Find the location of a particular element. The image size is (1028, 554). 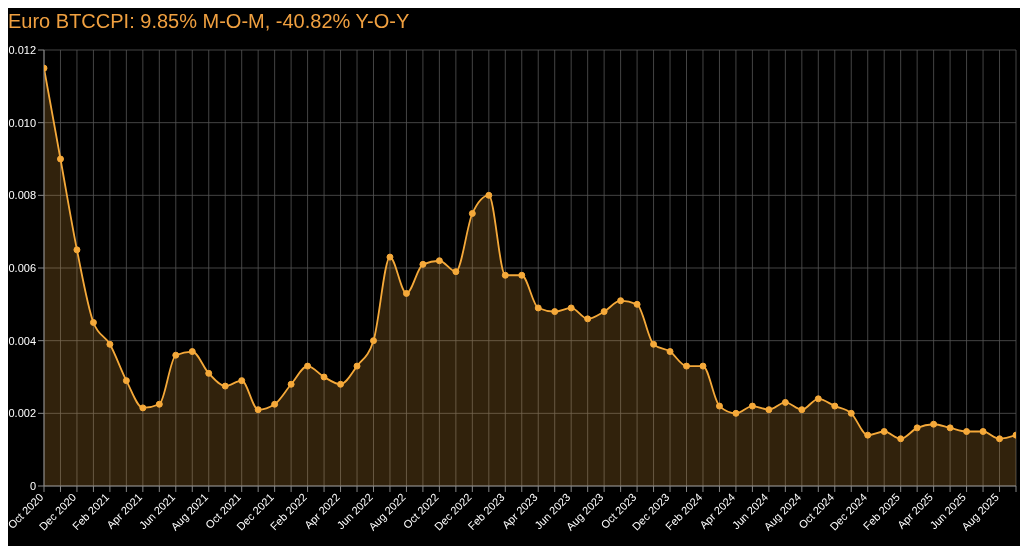

y-tick-label: 0.012 is located at coordinates (22, 49).